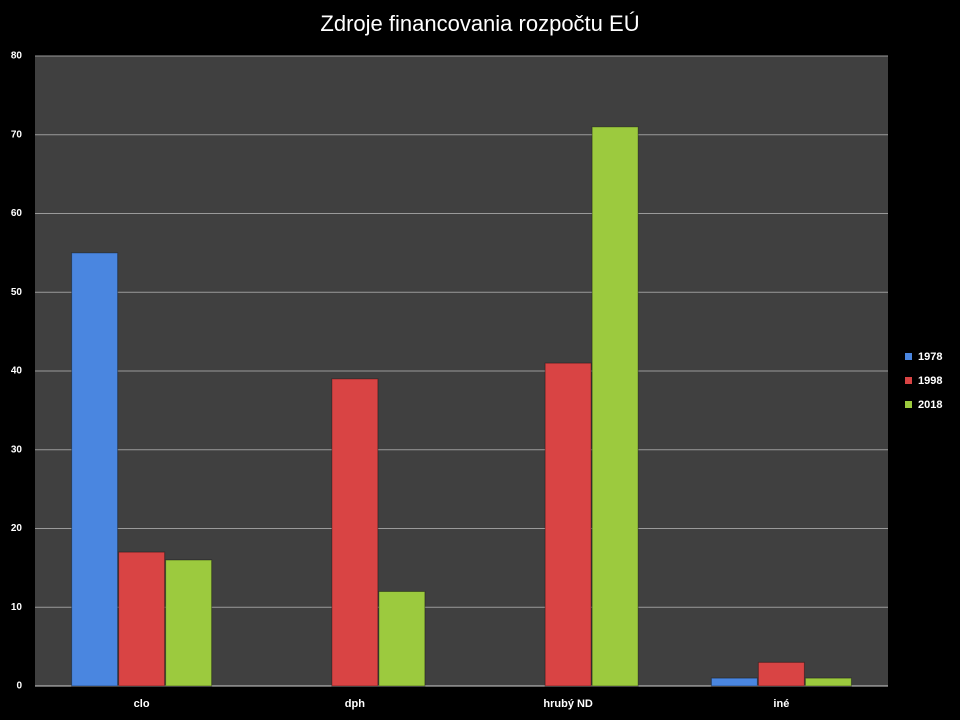 Image resolution: width=960 pixels, height=720 pixels. What do you see at coordinates (781, 704) in the screenshot?
I see `x-tick-label: iné` at bounding box center [781, 704].